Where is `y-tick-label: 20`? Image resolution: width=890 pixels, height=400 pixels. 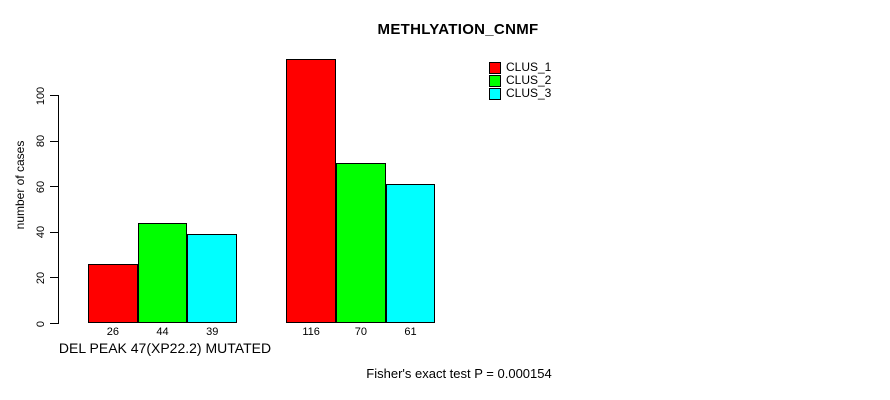 y-tick-label: 20 is located at coordinates (41, 278).